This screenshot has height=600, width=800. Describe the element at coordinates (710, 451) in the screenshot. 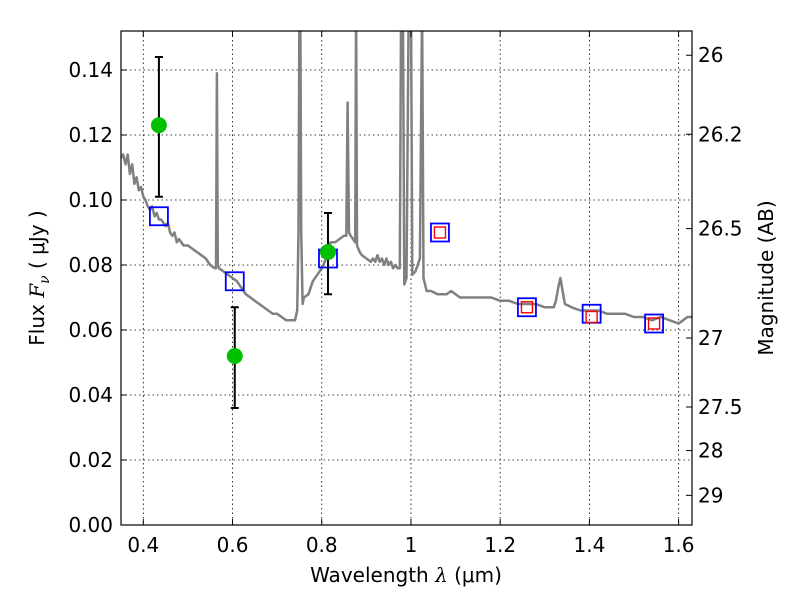

I see `y2-tick-label: 28` at that location.